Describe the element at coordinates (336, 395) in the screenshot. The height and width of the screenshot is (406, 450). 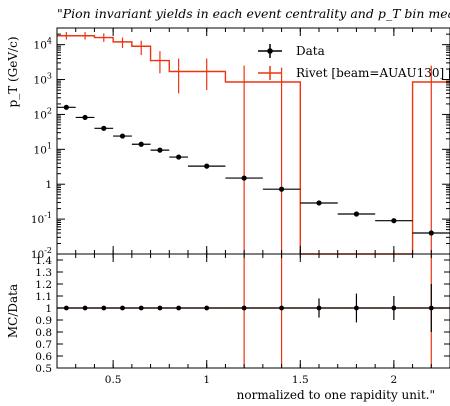
I see `x-axis-label: normalized to one rapidity unit."` at that location.